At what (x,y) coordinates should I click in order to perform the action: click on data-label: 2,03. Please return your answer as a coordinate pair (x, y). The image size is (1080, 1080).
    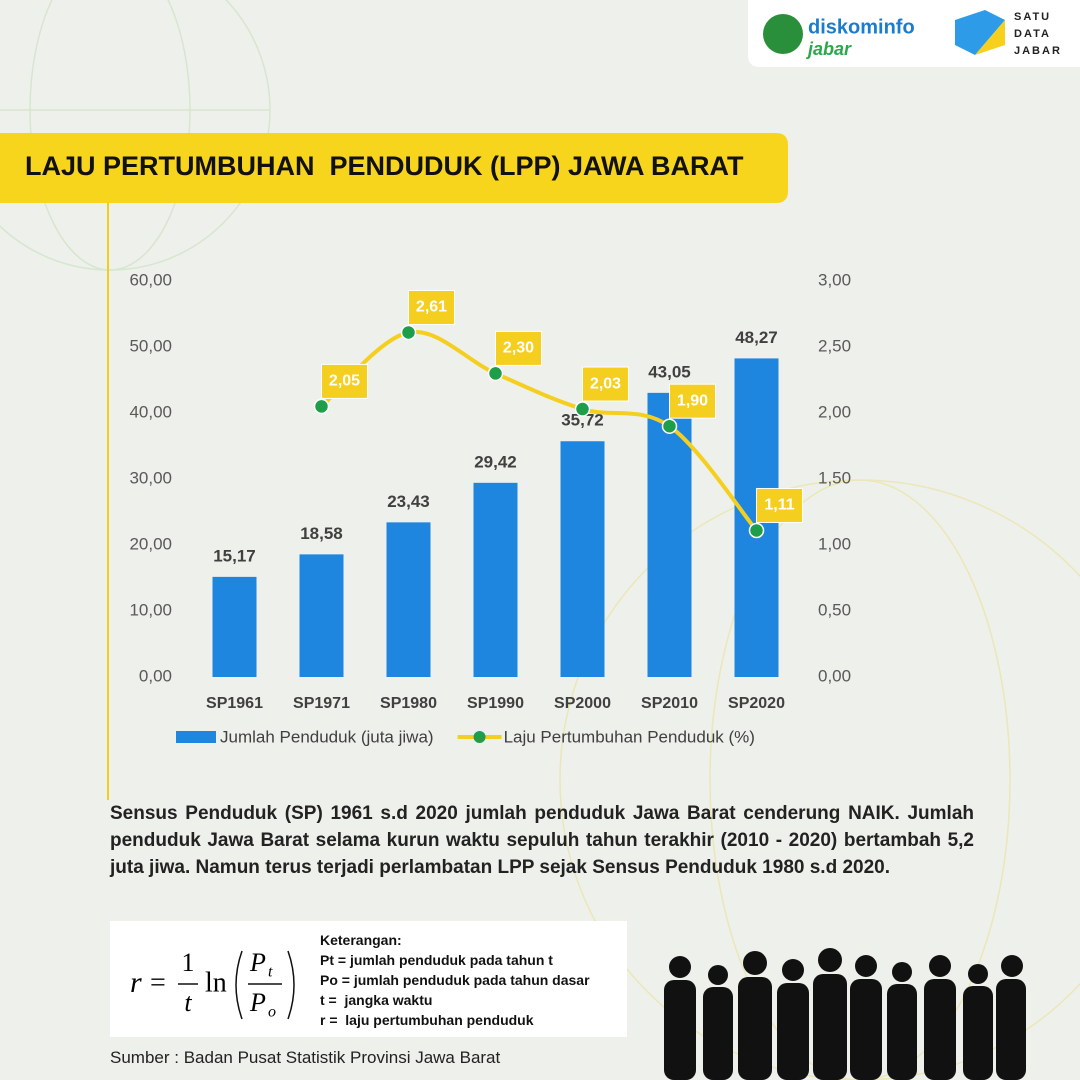
    Looking at the image, I should click on (605, 383).